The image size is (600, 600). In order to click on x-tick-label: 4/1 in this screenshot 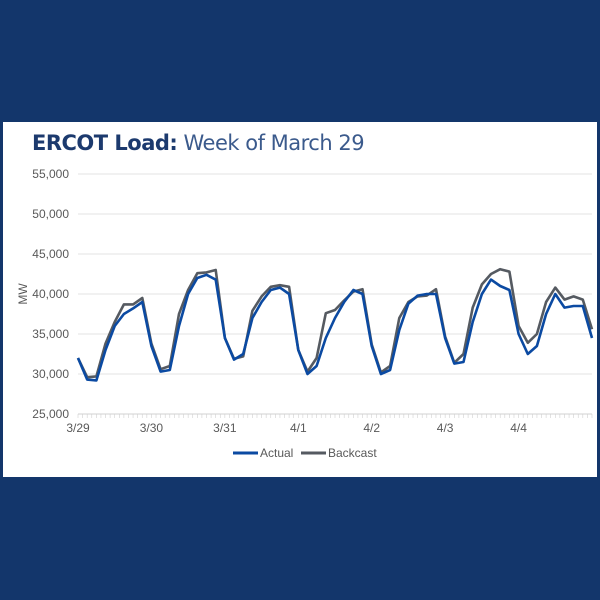, I will do `click(298, 428)`.